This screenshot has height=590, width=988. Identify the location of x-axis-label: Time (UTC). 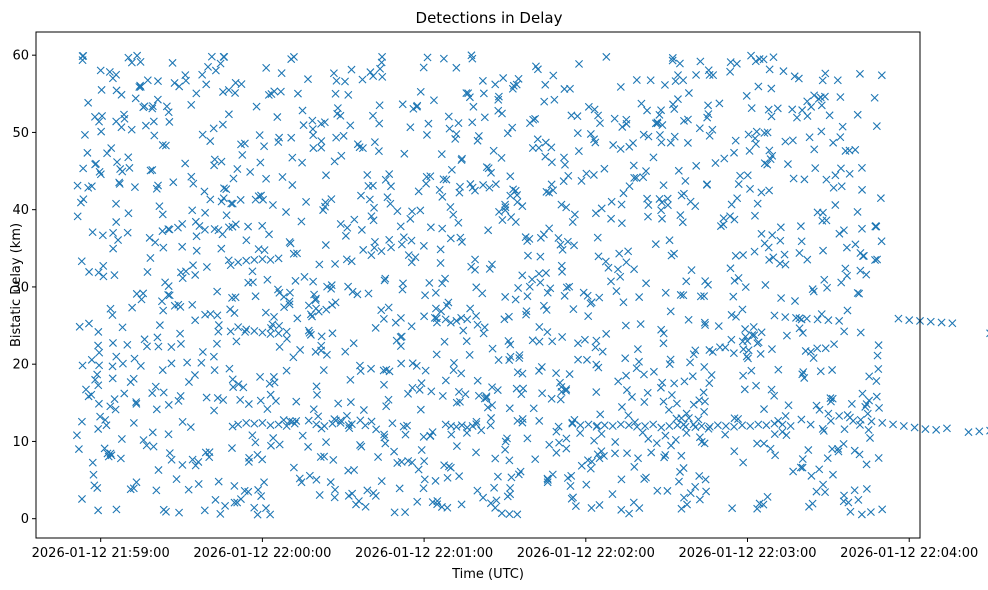
(487, 574).